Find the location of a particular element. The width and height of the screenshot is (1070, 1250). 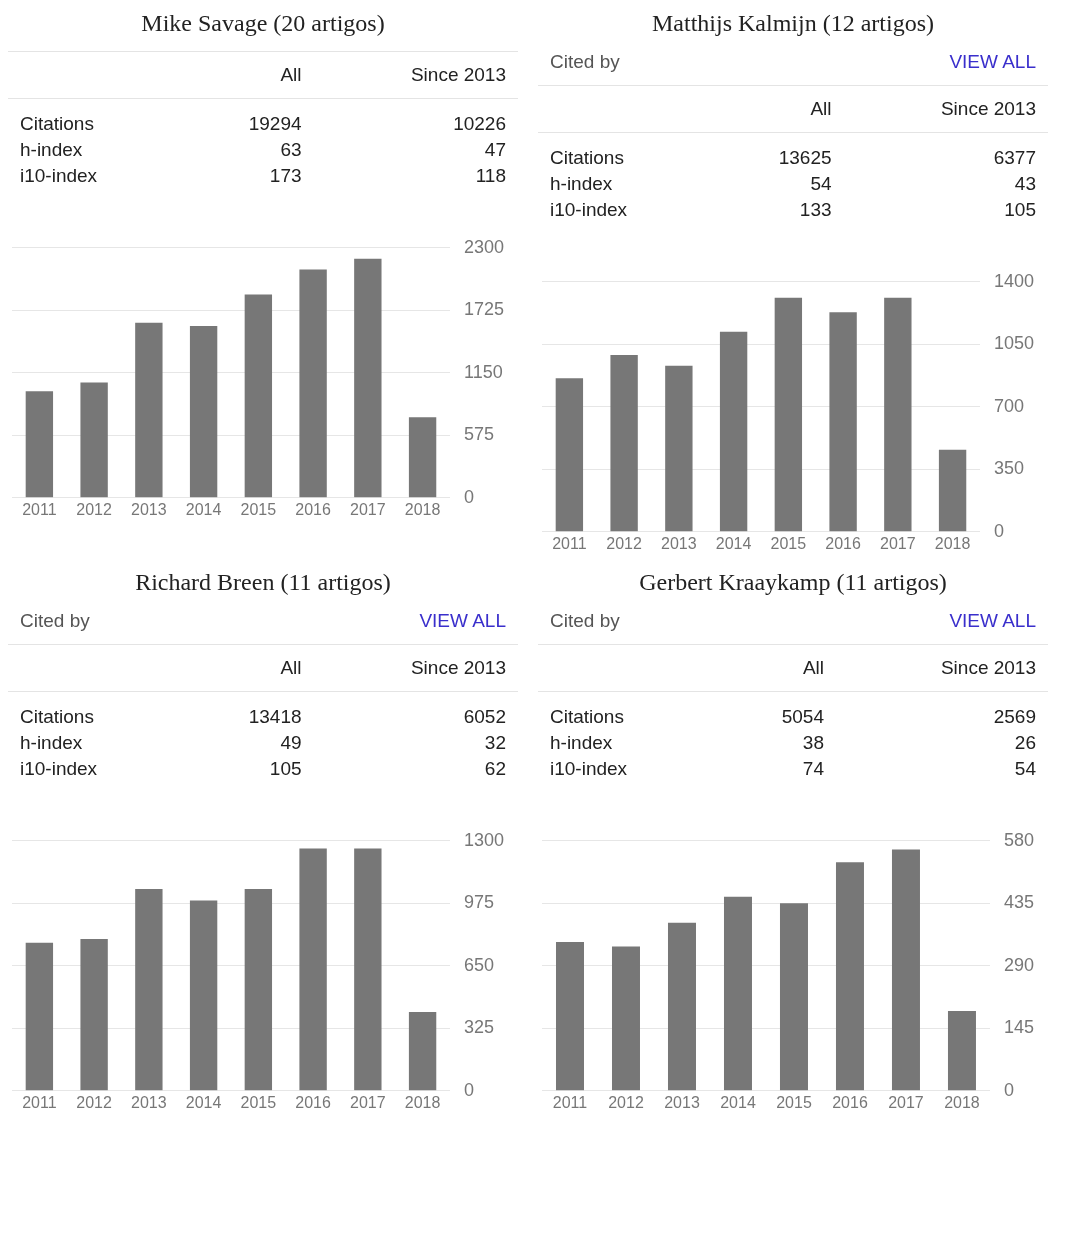

y-tick-label: 350 is located at coordinates (1008, 468).